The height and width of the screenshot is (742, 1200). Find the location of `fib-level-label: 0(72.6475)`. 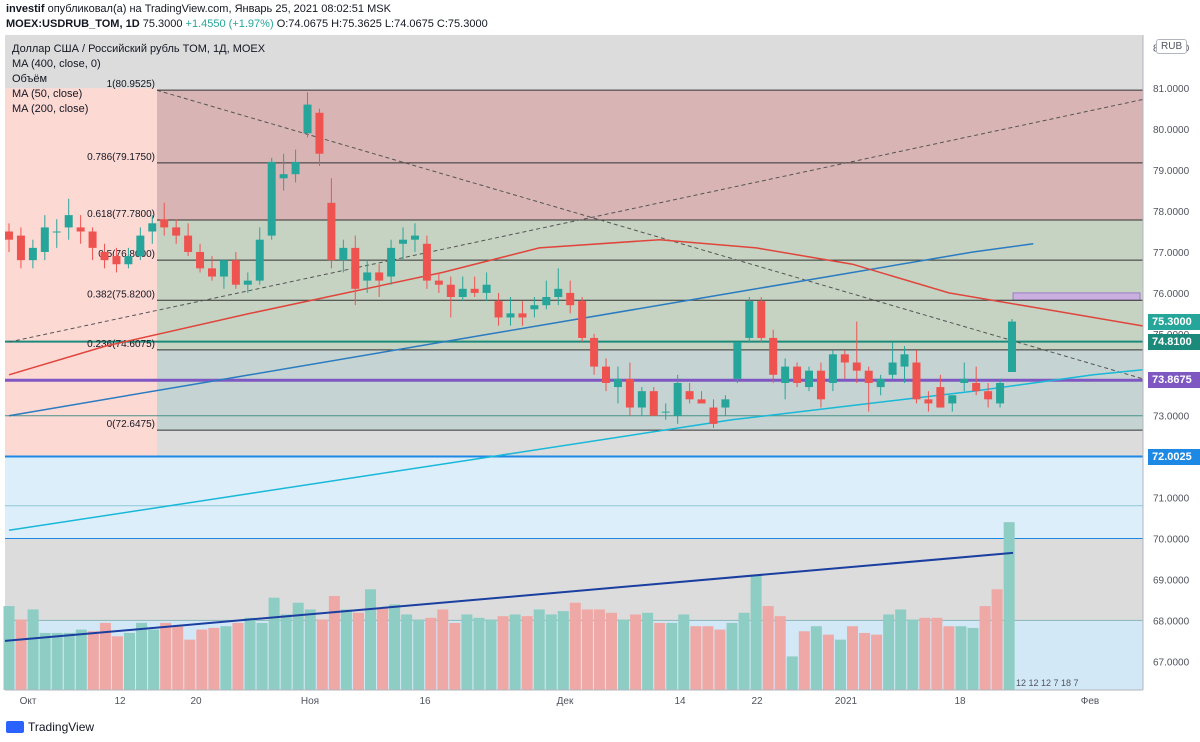

fib-level-label: 0(72.6475) is located at coordinates (131, 424).